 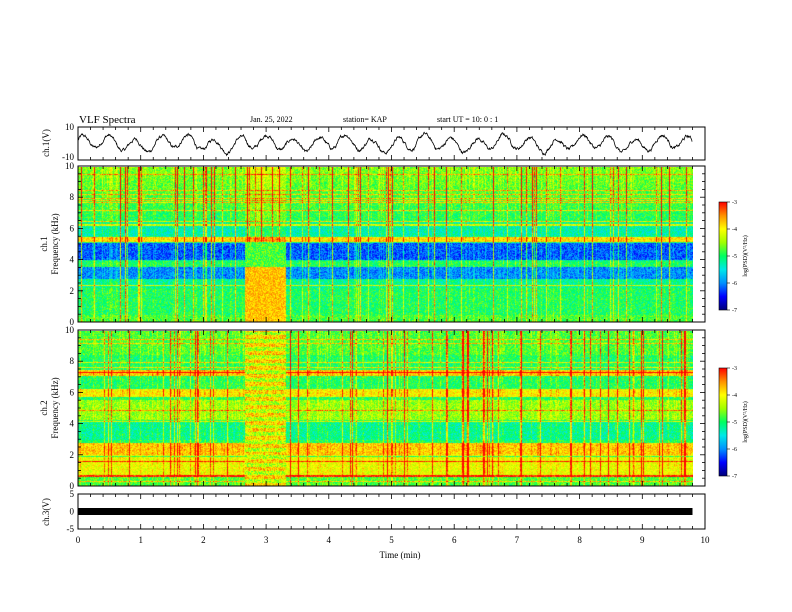 I want to click on ch2-spec-ytick-8: 8, so click(x=72, y=361).